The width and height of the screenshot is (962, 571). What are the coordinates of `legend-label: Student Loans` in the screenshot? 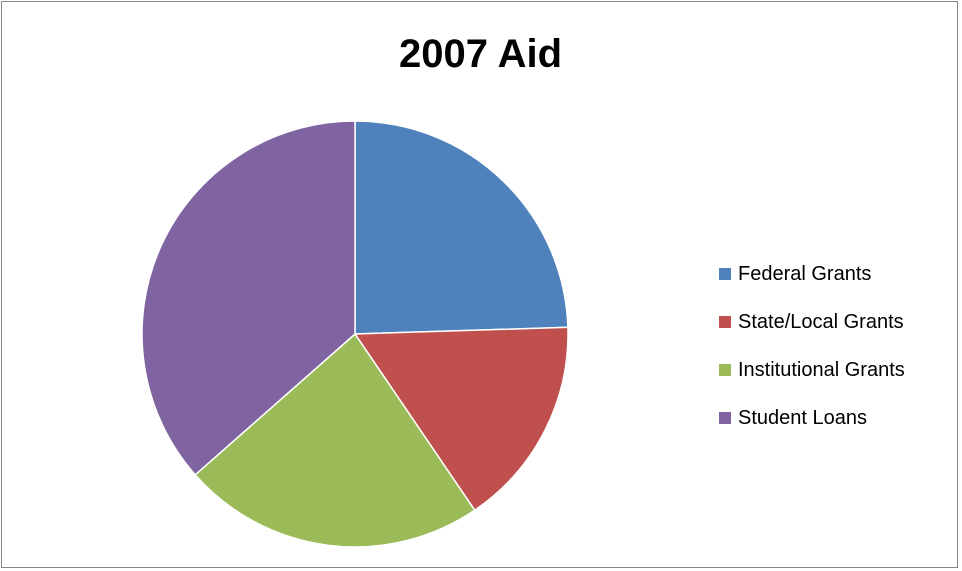 It's located at (802, 417).